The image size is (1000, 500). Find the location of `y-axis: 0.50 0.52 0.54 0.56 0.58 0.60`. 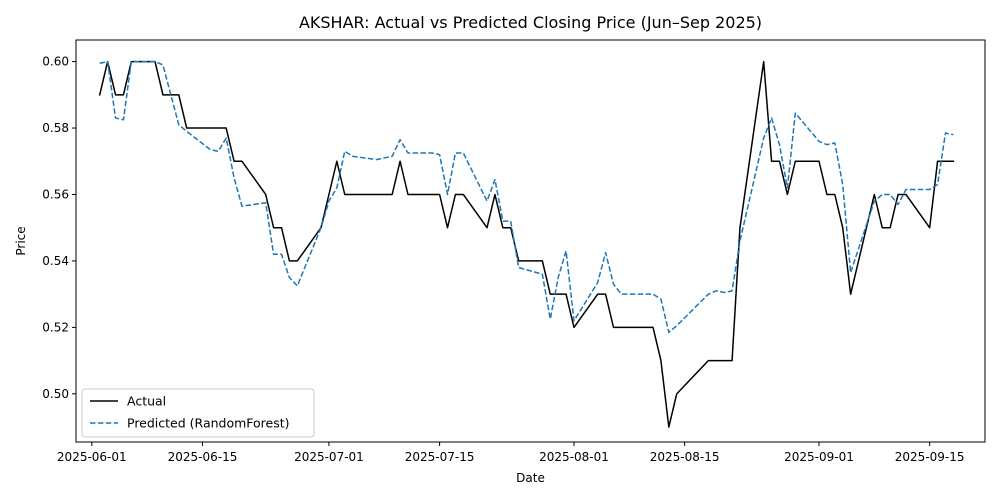

y-axis: 0.50 0.52 0.54 0.56 0.58 0.60 is located at coordinates (59, 228).